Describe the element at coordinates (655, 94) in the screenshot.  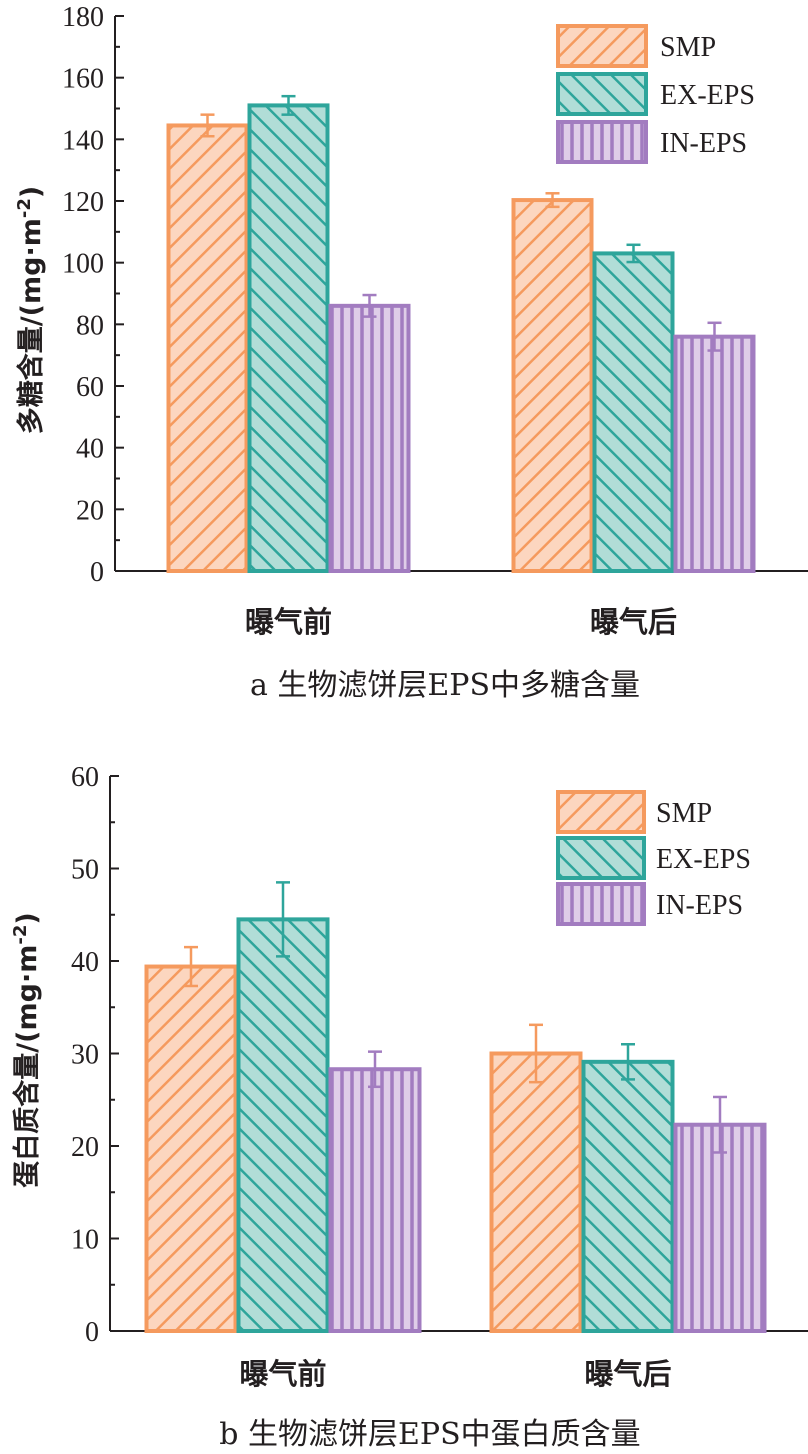
I see `legend-a: SMP EX-EPS IN-EPS` at that location.